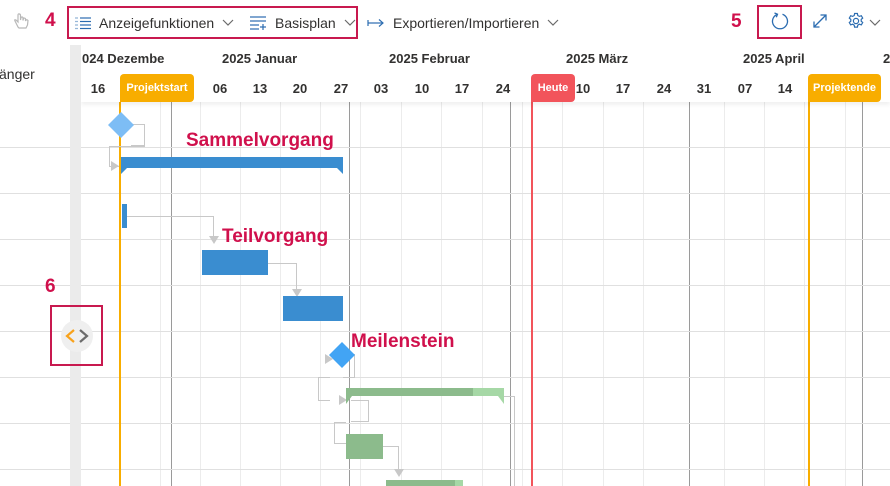 This screenshot has width=890, height=486. Describe the element at coordinates (422, 88) in the screenshot. I see `day-label: 10` at that location.